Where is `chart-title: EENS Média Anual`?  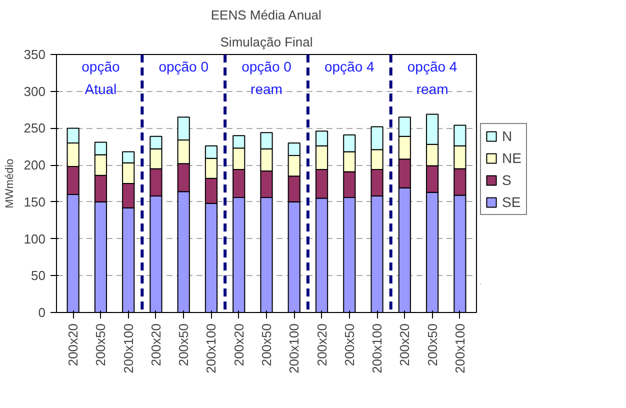
chart-title: EENS Média Anual is located at coordinates (266, 15).